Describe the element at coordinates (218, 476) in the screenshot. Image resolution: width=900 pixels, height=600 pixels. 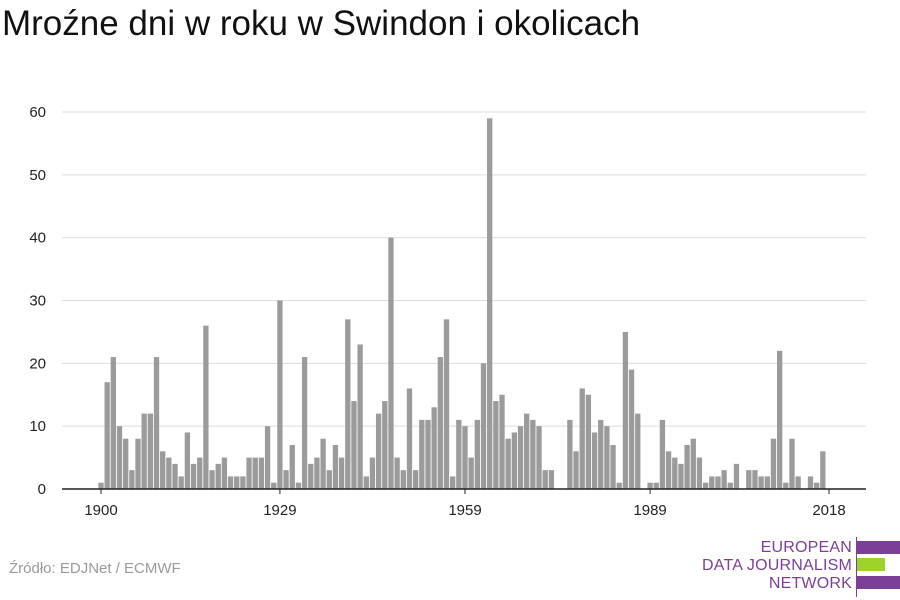
I see `bar-1919` at that location.